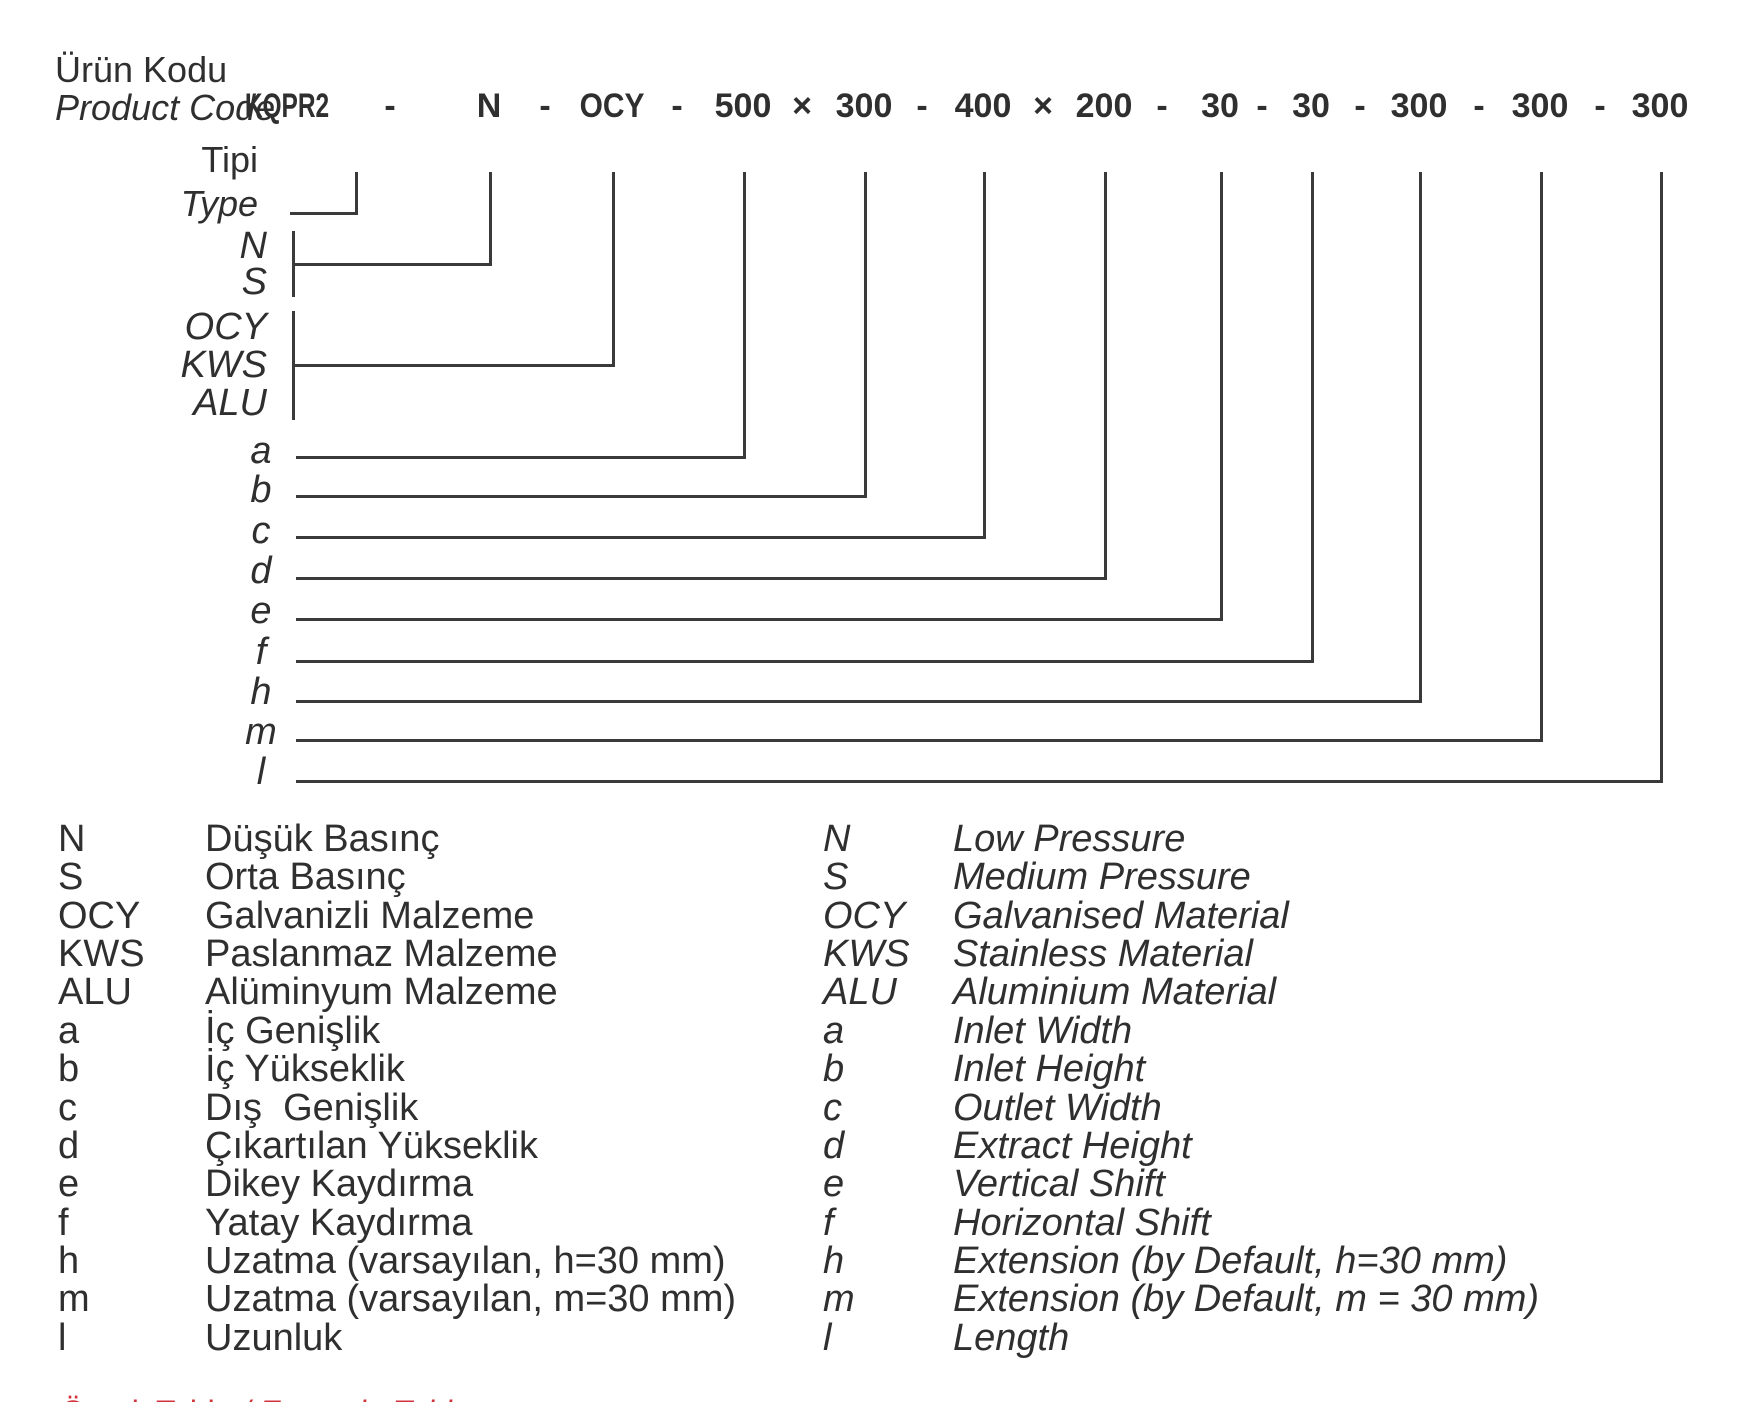 This screenshot has width=1752, height=1402. I want to click on connector-h-vertical, so click(1420, 437).